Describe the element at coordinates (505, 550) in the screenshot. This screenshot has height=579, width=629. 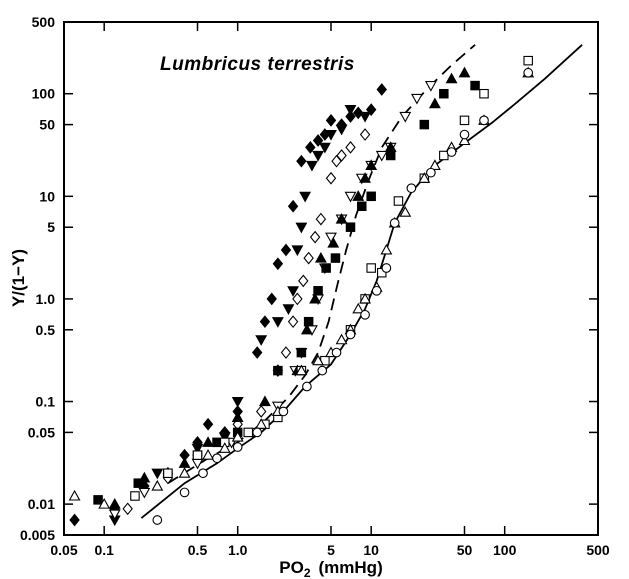
I see `x-tick-label: 100` at that location.